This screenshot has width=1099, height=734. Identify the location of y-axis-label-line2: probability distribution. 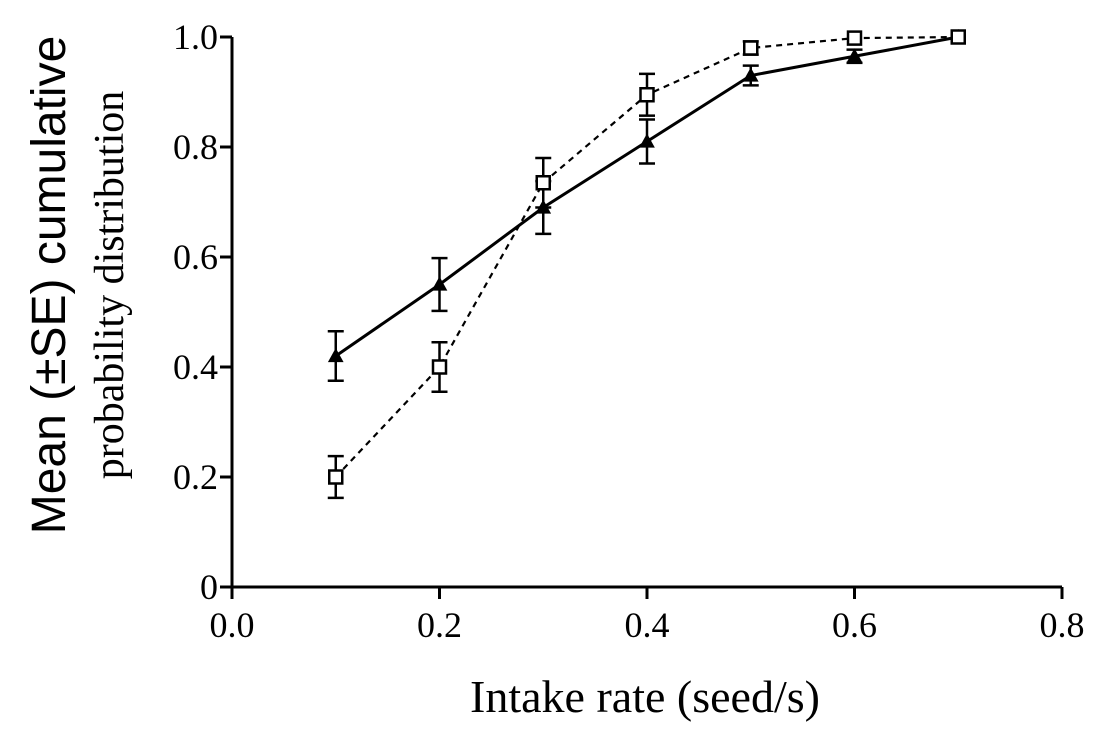
(110, 285).